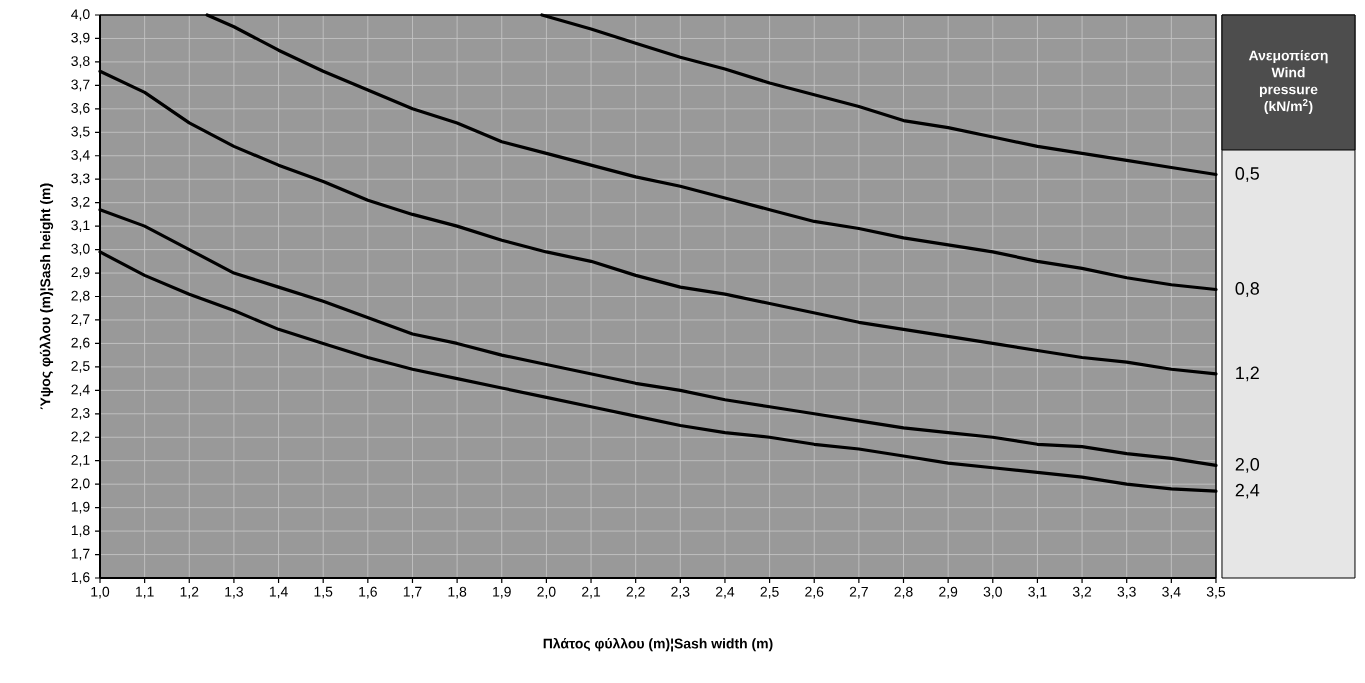 This screenshot has height=683, width=1365. What do you see at coordinates (814, 592) in the screenshot?
I see `x-tick-label: 2,6` at bounding box center [814, 592].